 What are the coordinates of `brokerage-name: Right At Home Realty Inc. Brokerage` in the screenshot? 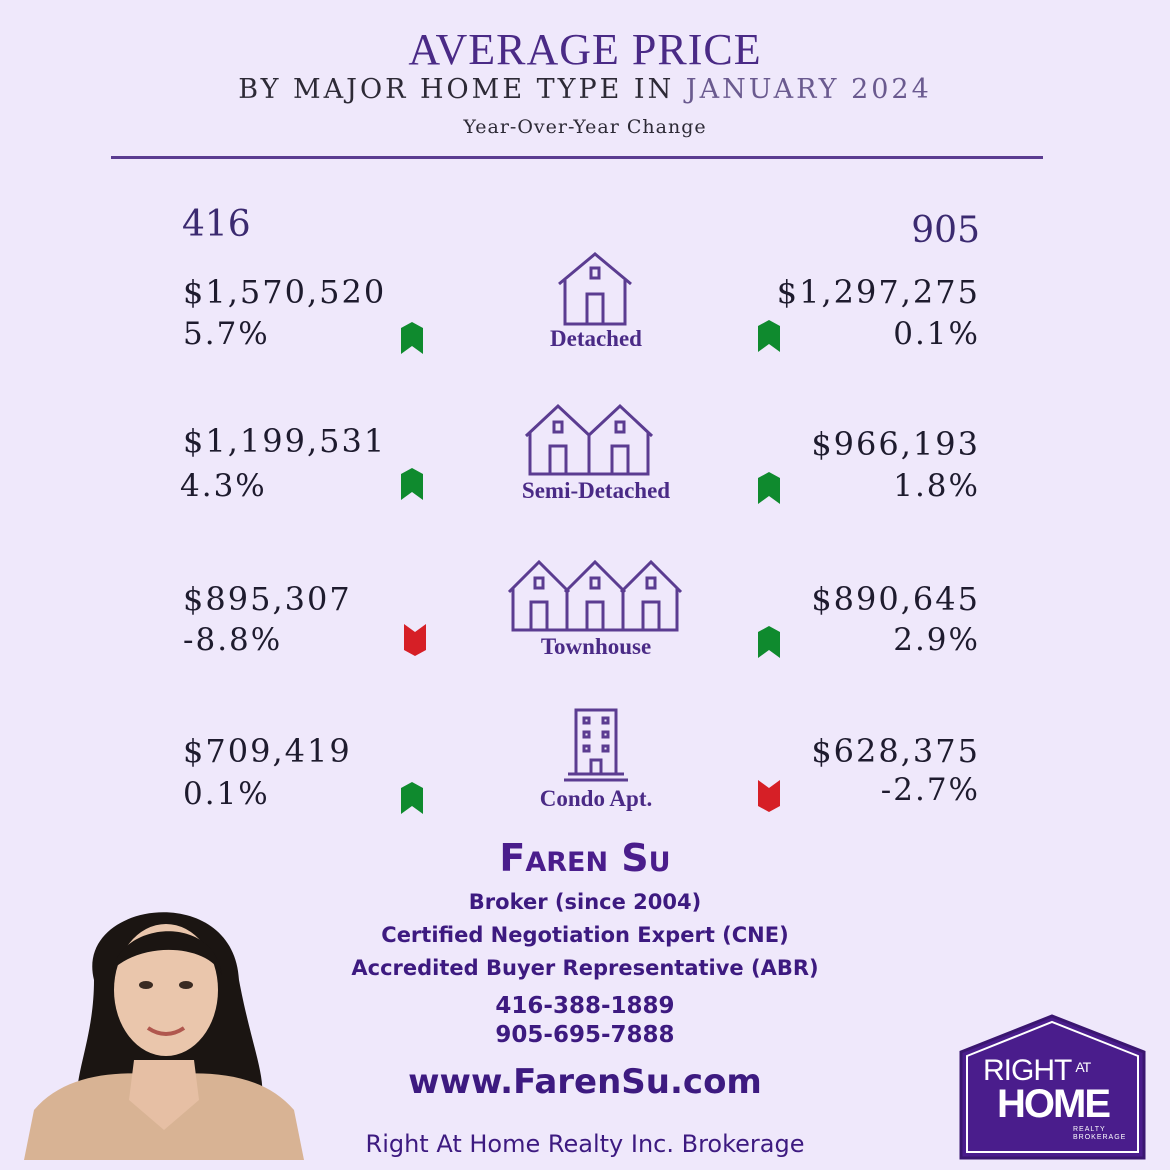 It's located at (585, 1144).